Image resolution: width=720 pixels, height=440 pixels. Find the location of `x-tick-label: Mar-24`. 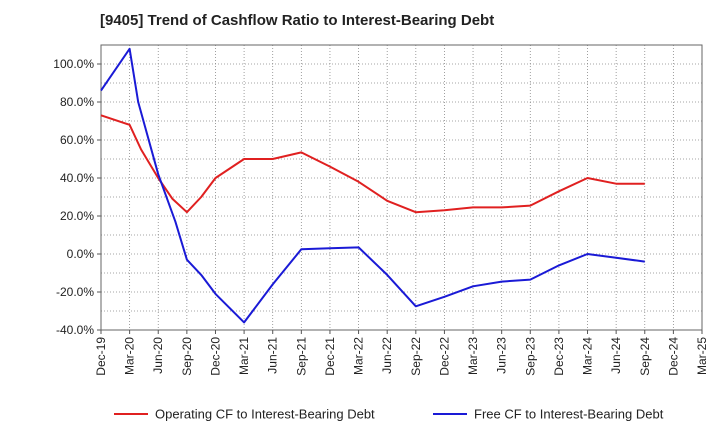

x-tick-label: Mar-24 is located at coordinates (588, 356).